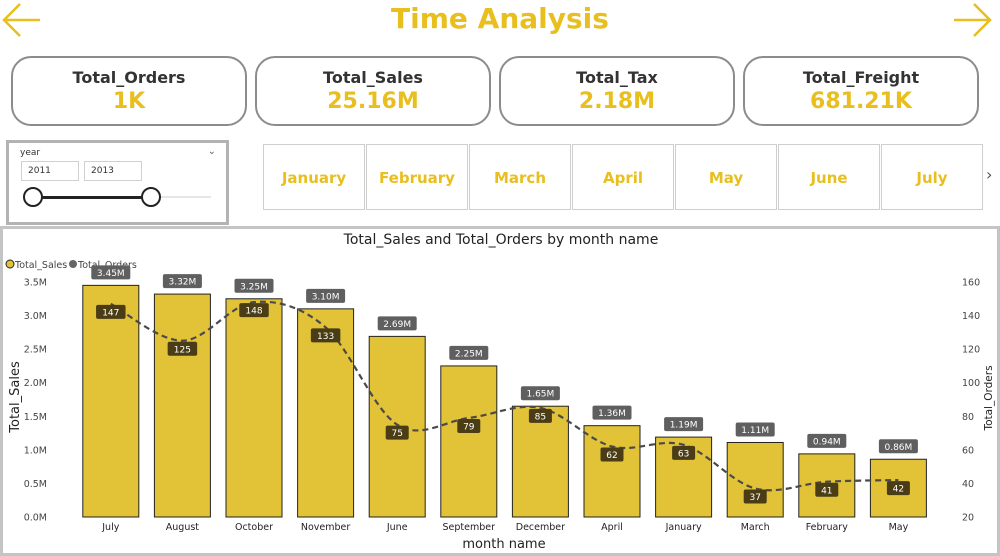 The image size is (1000, 556). I want to click on page-title: Time Analysis, so click(500, 18).